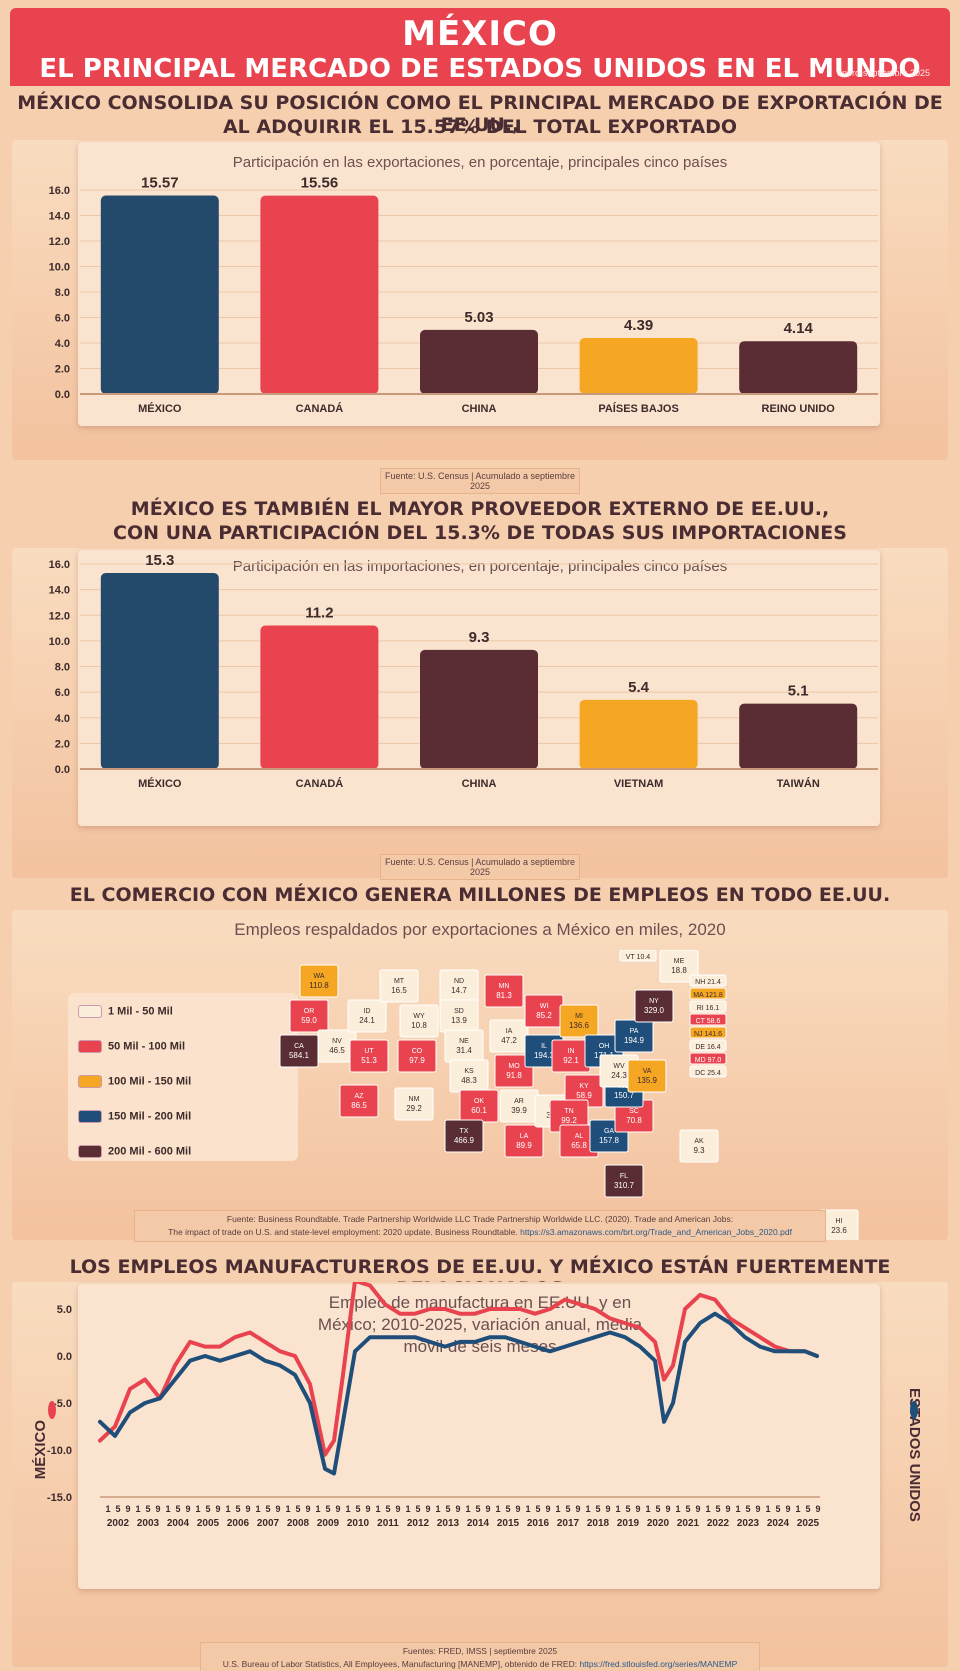 This screenshot has height=1671, width=960. I want to click on main-title: MÉXICO, so click(480, 34).